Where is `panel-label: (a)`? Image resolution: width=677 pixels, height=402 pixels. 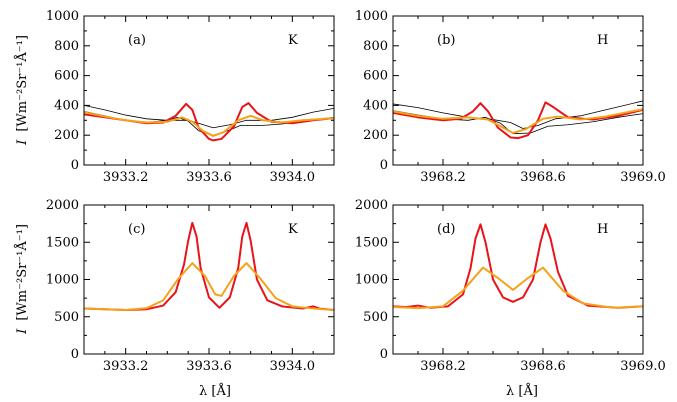 panel-label: (a) is located at coordinates (137, 40).